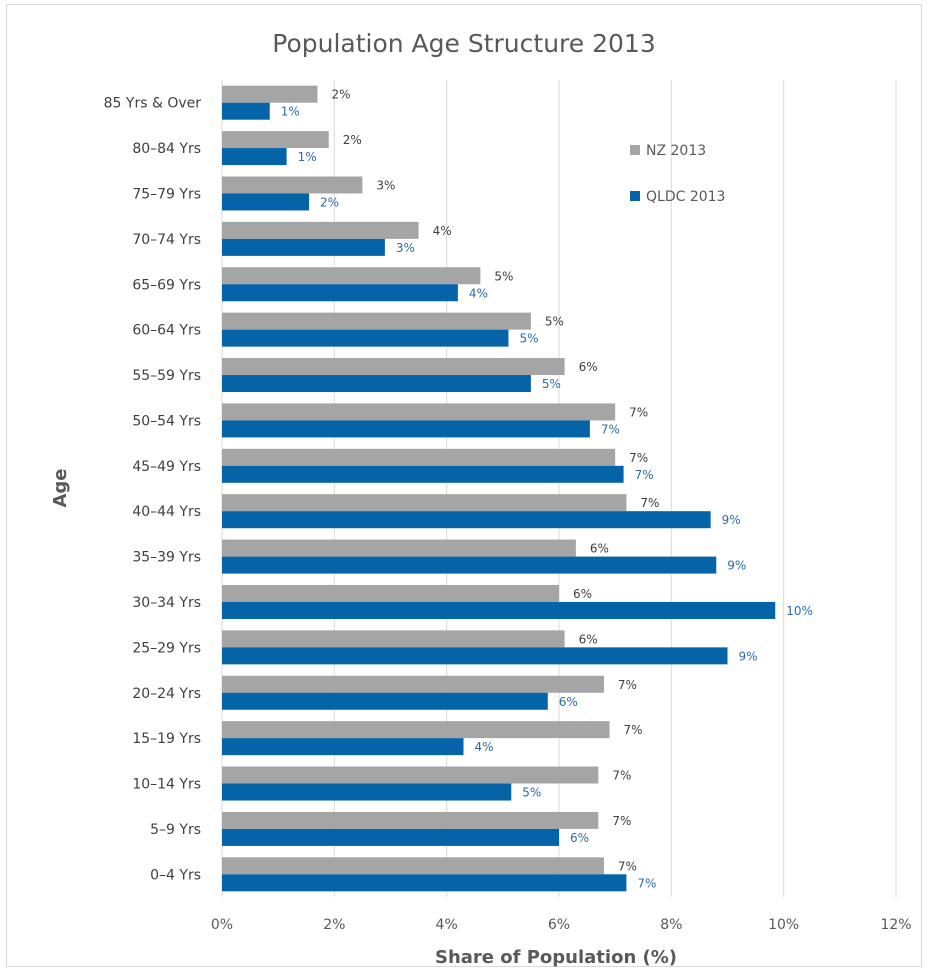 The image size is (928, 971). What do you see at coordinates (463, 43) in the screenshot?
I see `chart-title: Population Age Structure 2013` at bounding box center [463, 43].